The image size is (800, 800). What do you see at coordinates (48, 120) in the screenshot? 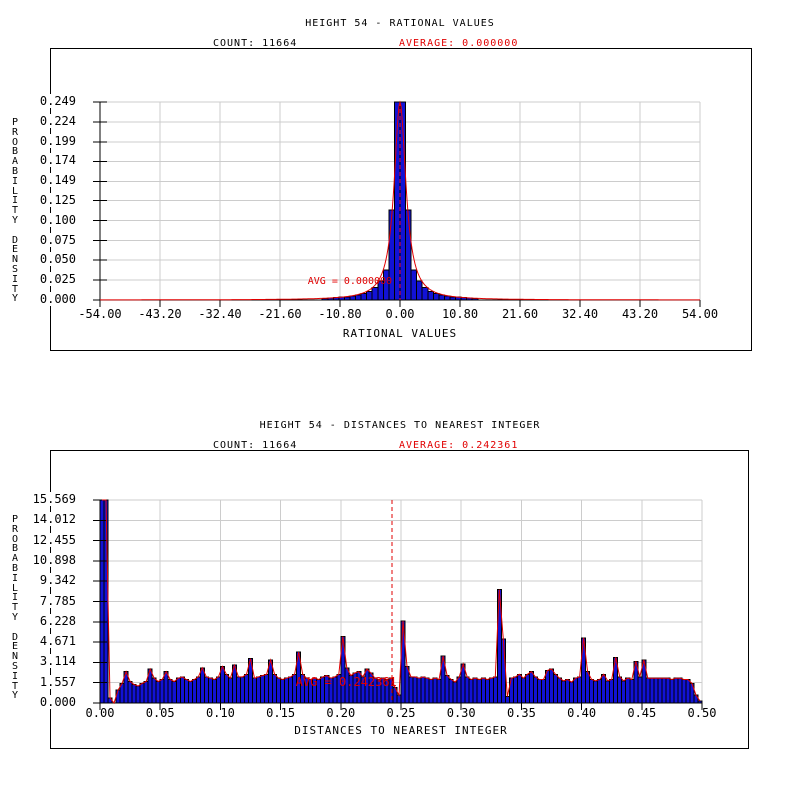
I see `y-tick-label: 0.224` at bounding box center [48, 120].